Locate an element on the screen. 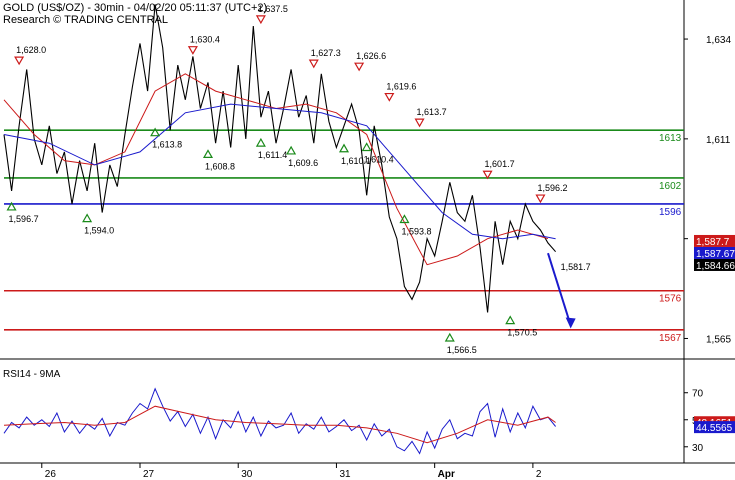 The height and width of the screenshot is (480, 735). swing-low-label: 1,596.7 is located at coordinates (24, 219).